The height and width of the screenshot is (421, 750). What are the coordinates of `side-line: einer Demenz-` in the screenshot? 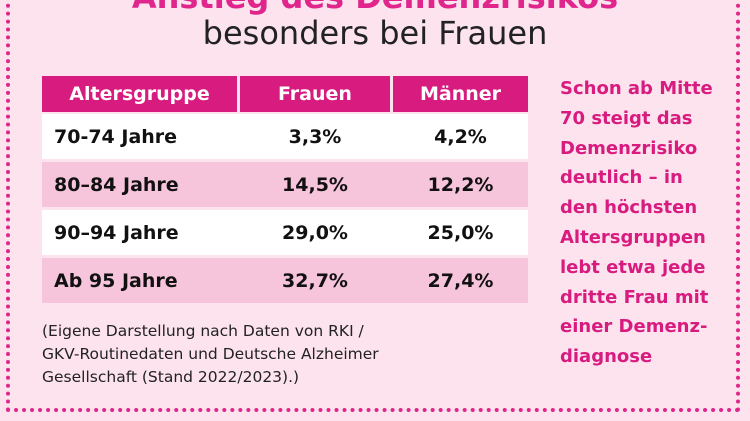 It's located at (634, 327).